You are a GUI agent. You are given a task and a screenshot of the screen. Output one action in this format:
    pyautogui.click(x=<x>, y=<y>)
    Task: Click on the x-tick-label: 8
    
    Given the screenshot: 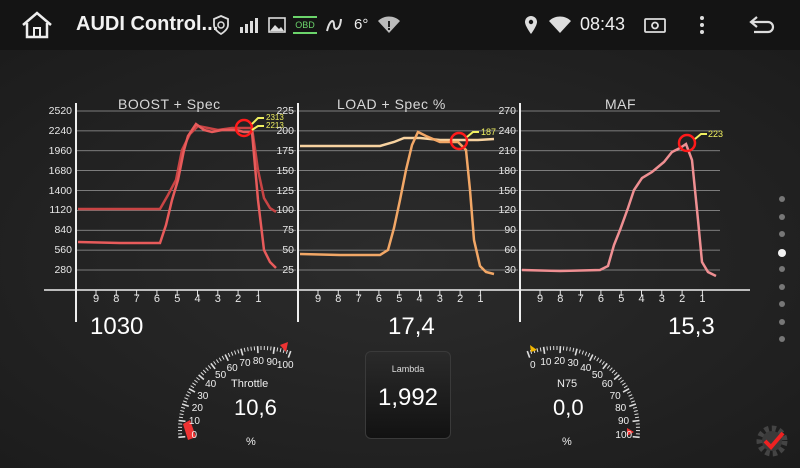 What is the action you would take?
    pyautogui.click(x=560, y=299)
    